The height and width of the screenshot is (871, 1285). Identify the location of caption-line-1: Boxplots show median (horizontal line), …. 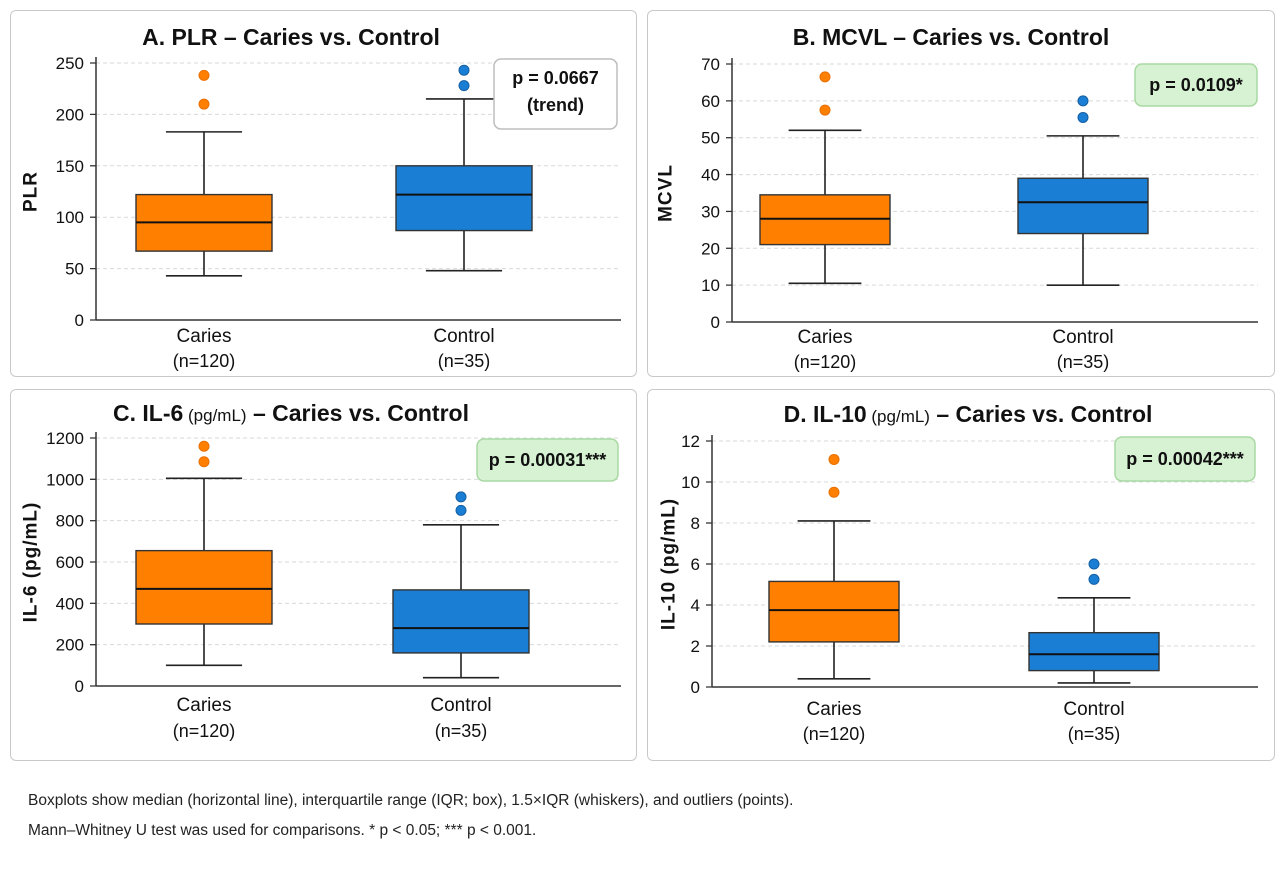
(411, 800).